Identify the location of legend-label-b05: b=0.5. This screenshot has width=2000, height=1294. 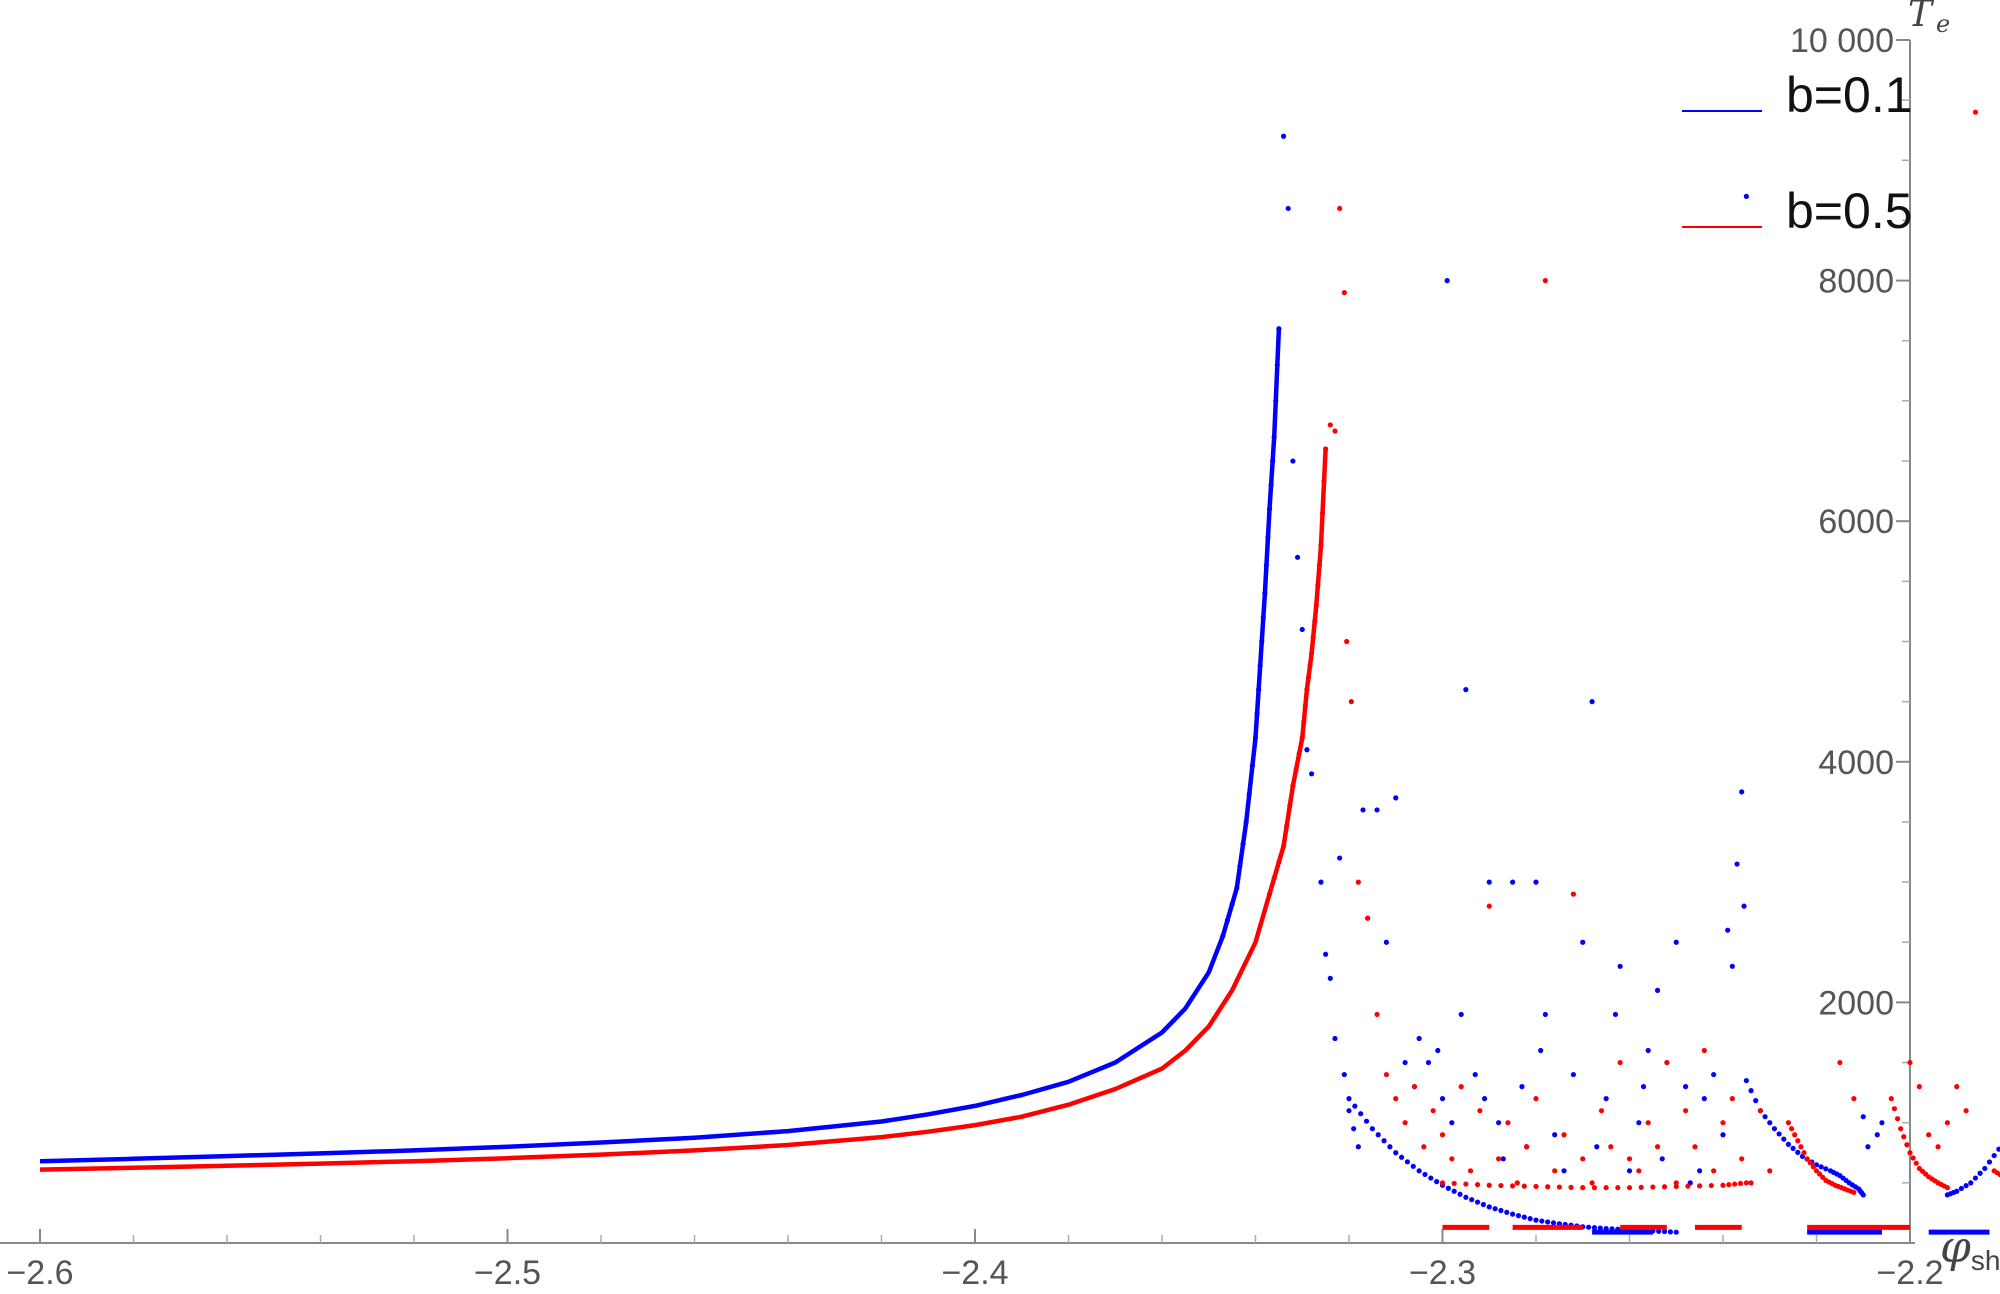
(1849, 211).